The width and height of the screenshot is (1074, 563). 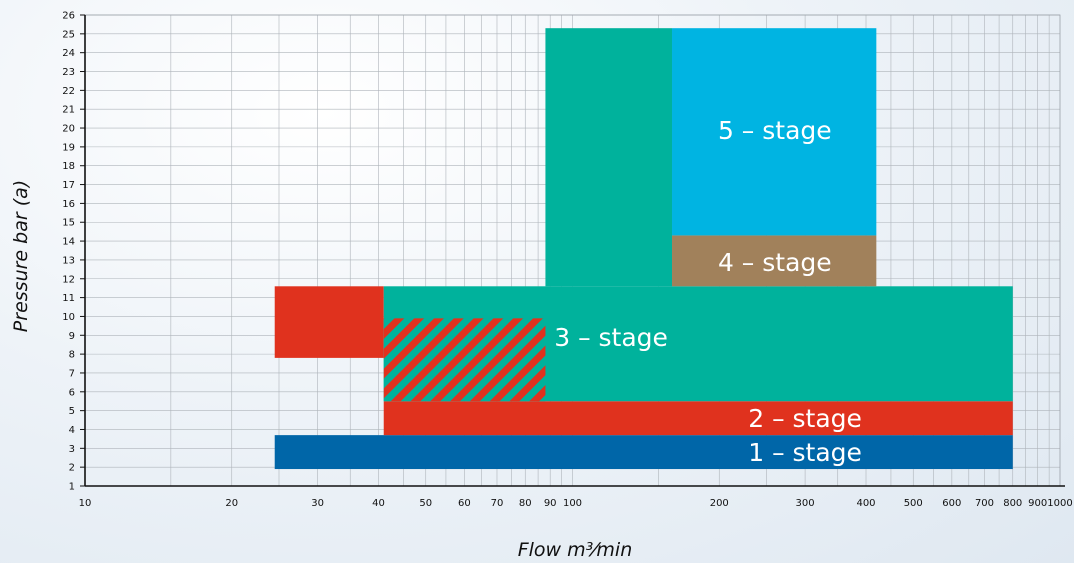 I want to click on y-tick-label: 3, so click(x=72, y=449).